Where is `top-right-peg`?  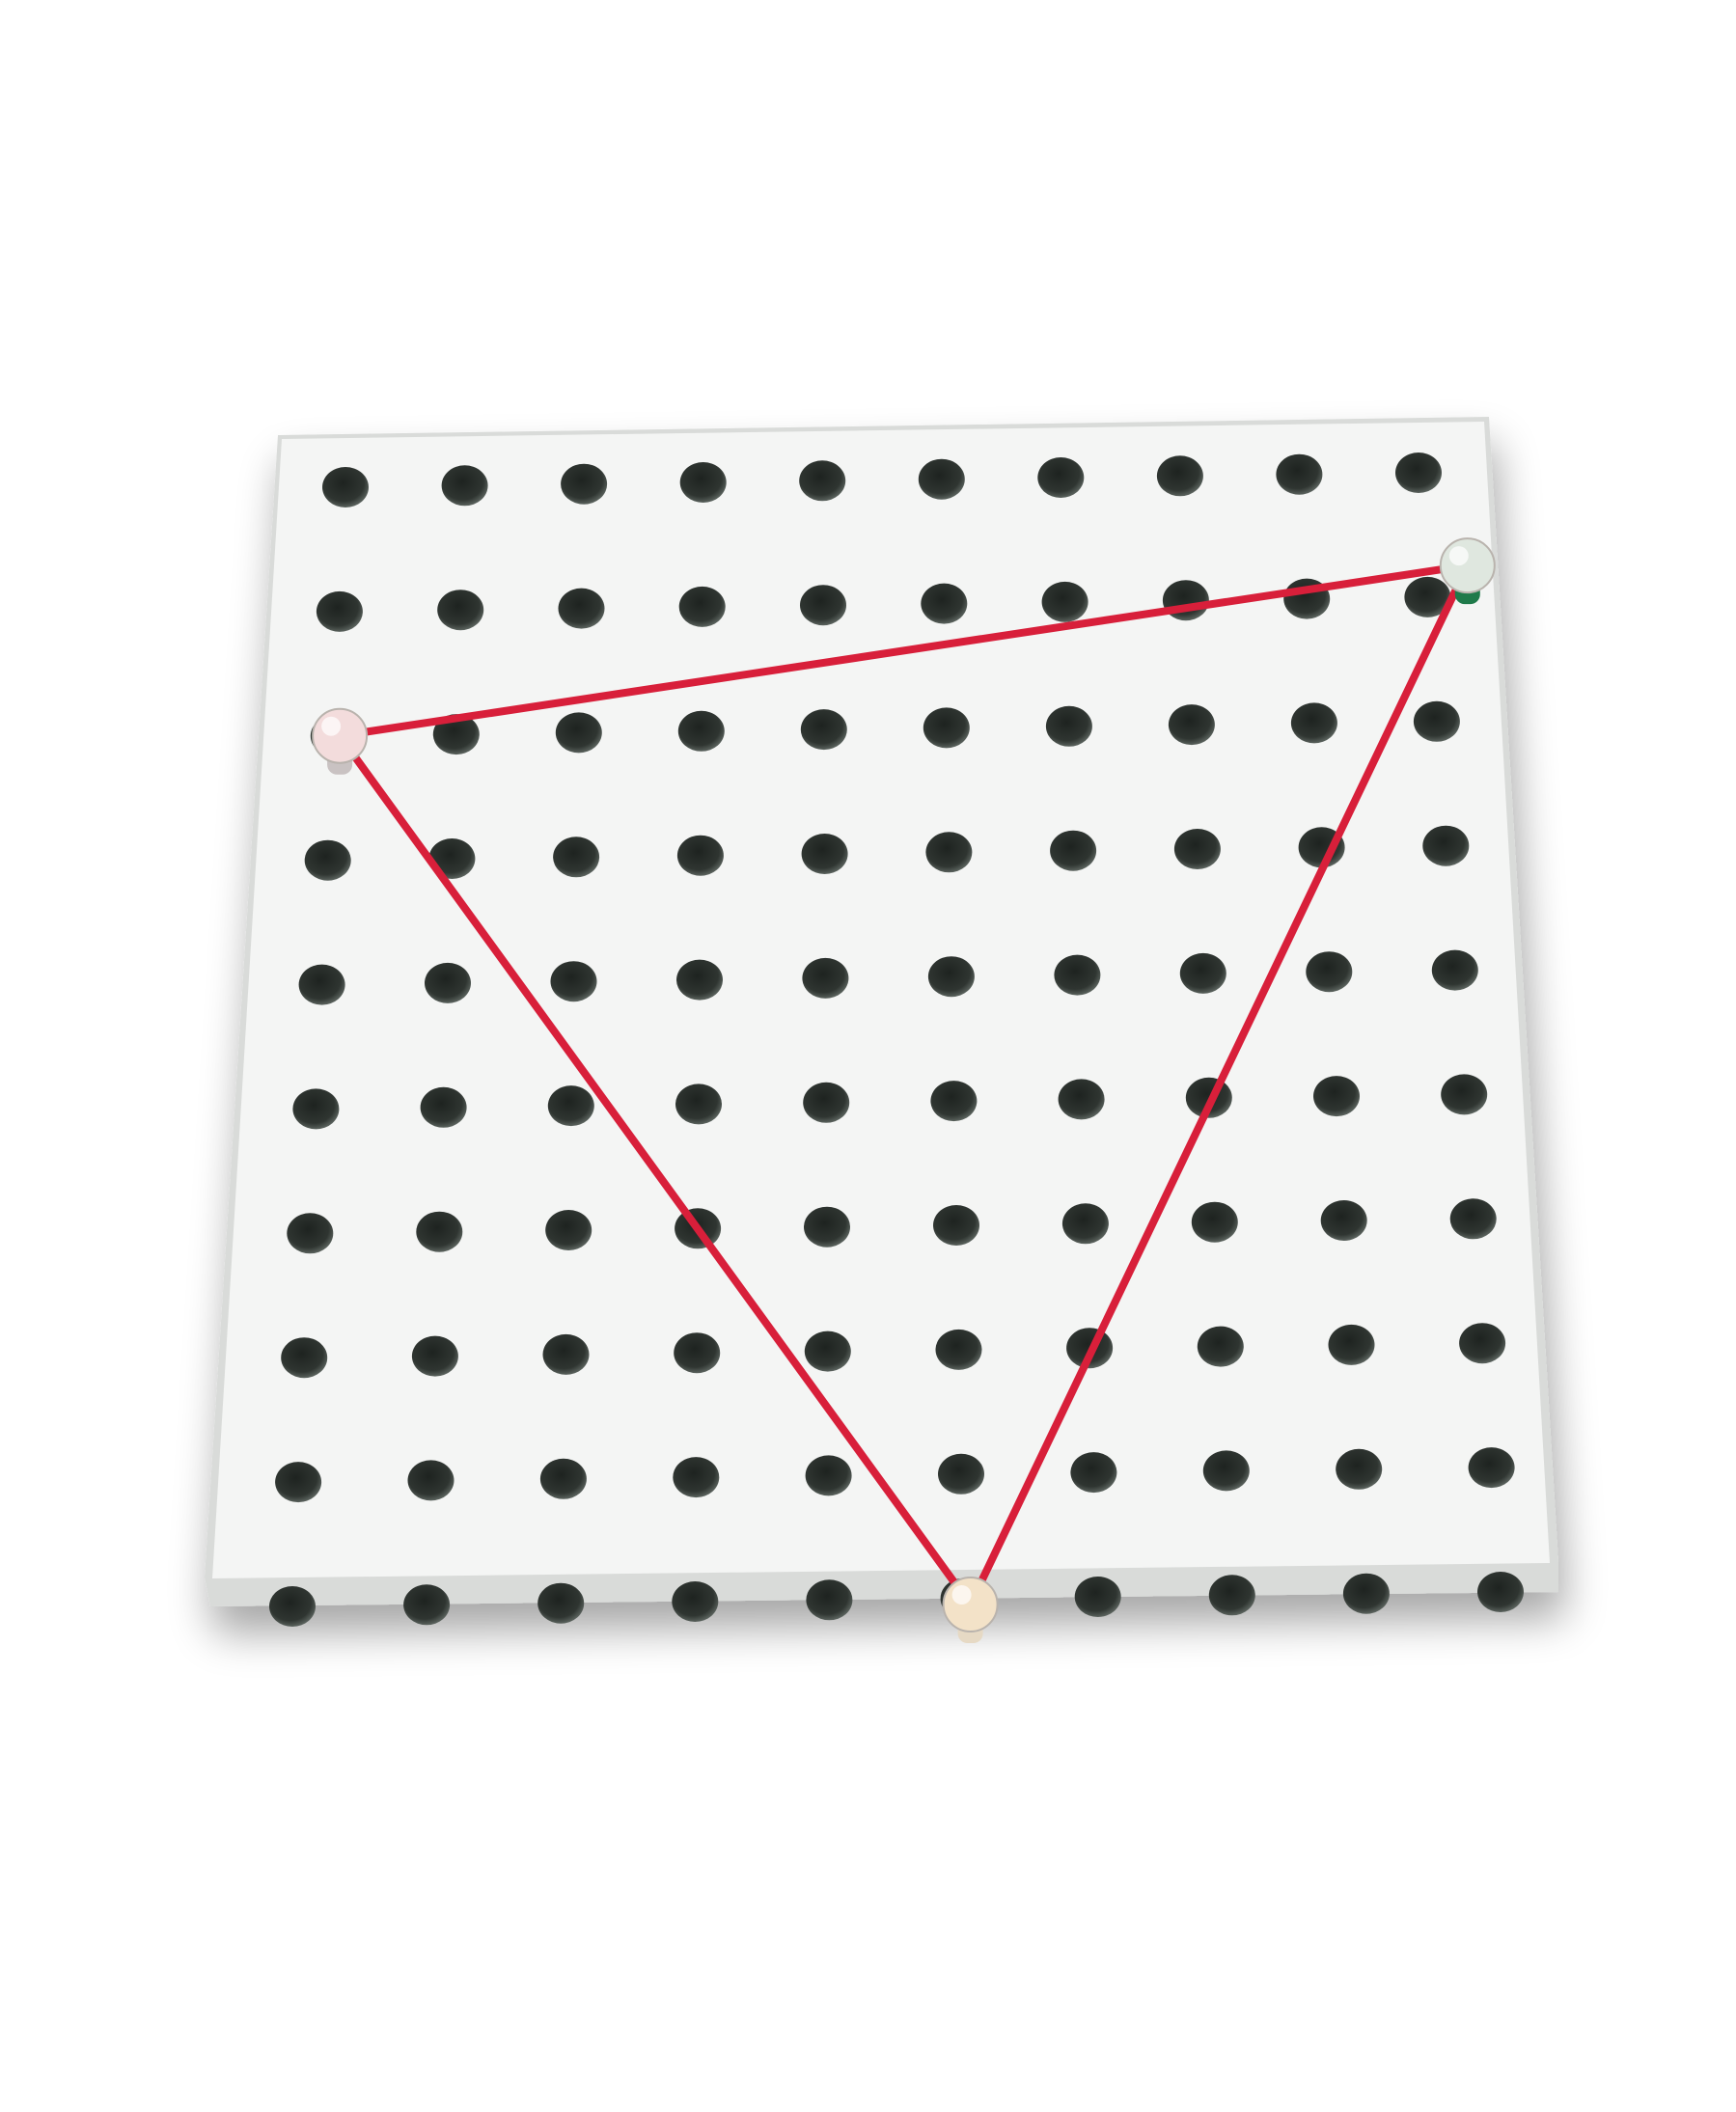
top-right-peg is located at coordinates (1467, 571).